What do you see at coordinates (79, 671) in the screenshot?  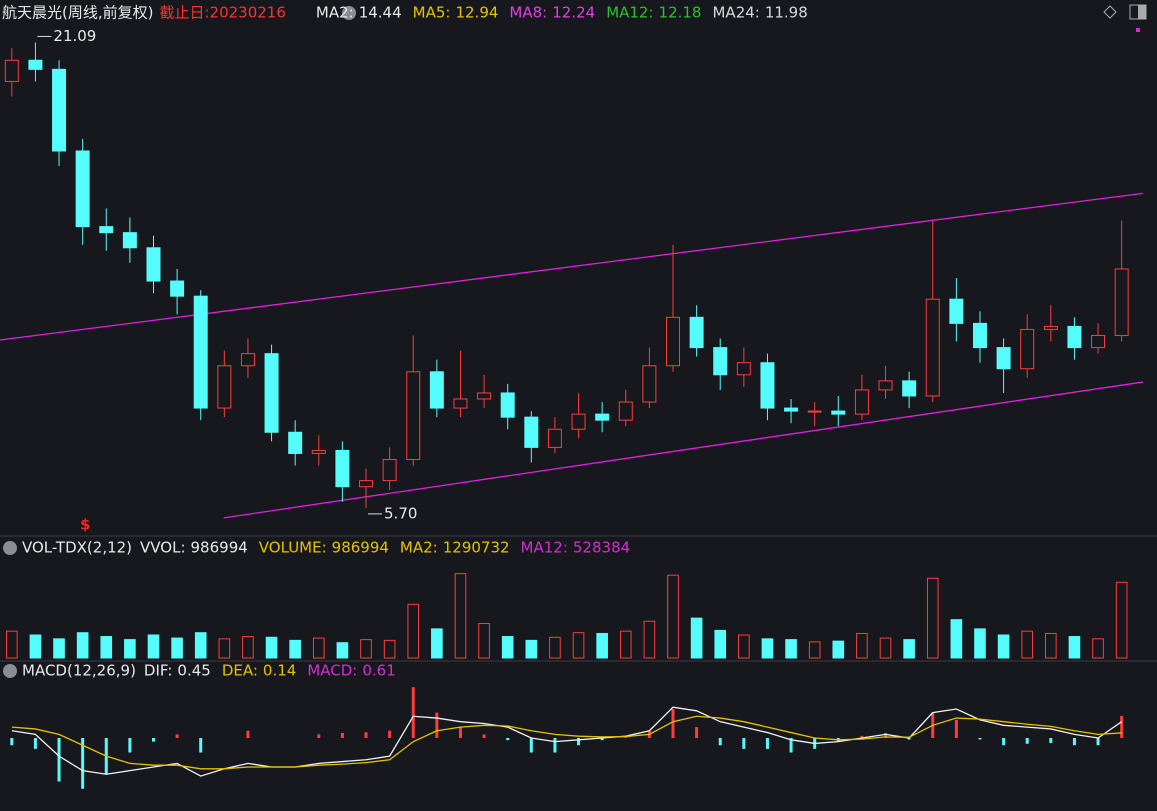 I see `panel-title: MACD(12,26,9)` at bounding box center [79, 671].